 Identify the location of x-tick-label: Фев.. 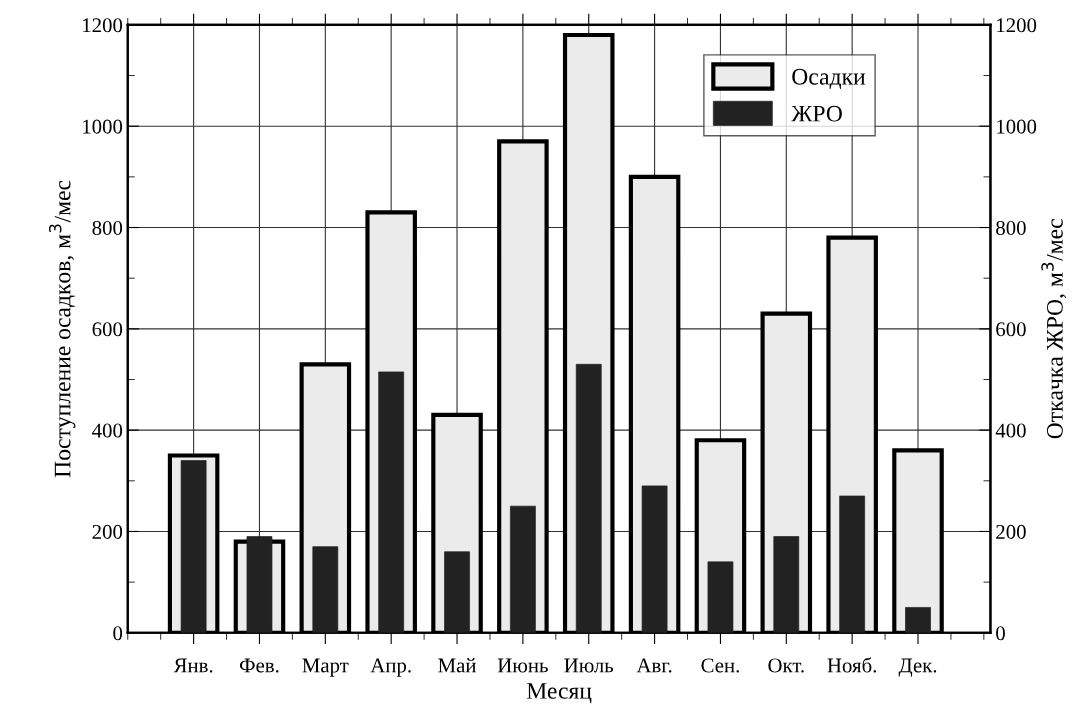
(259, 665).